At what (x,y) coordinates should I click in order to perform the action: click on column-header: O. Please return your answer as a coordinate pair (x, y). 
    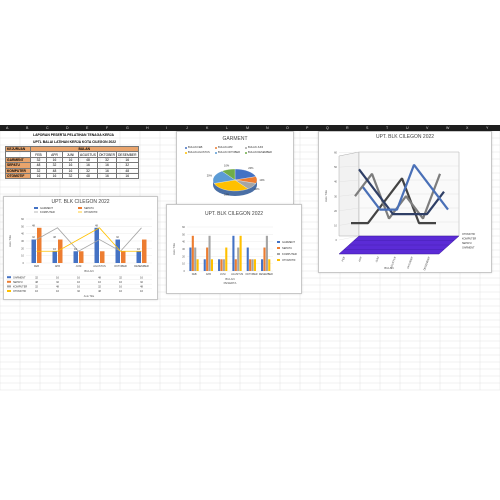
    Looking at the image, I should click on (287, 127).